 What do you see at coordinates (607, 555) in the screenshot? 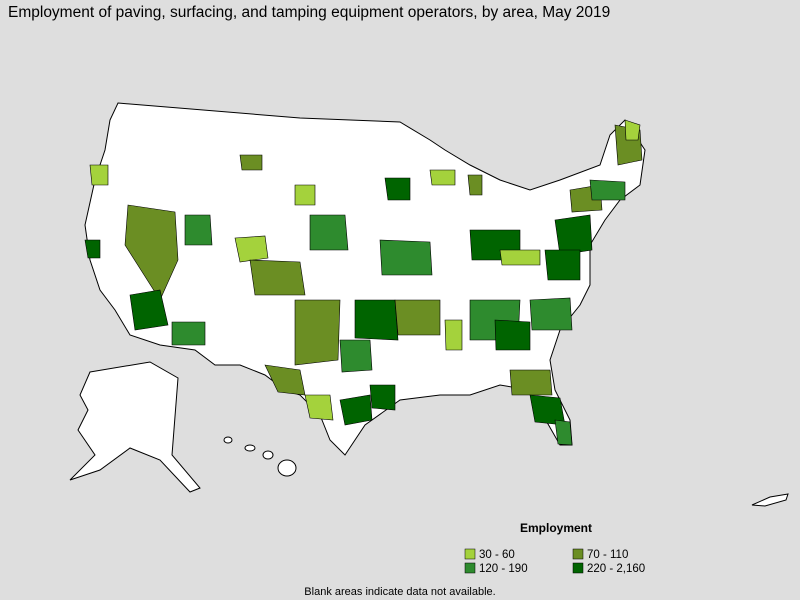
I see `legend-label: 70 - 110` at bounding box center [607, 555].